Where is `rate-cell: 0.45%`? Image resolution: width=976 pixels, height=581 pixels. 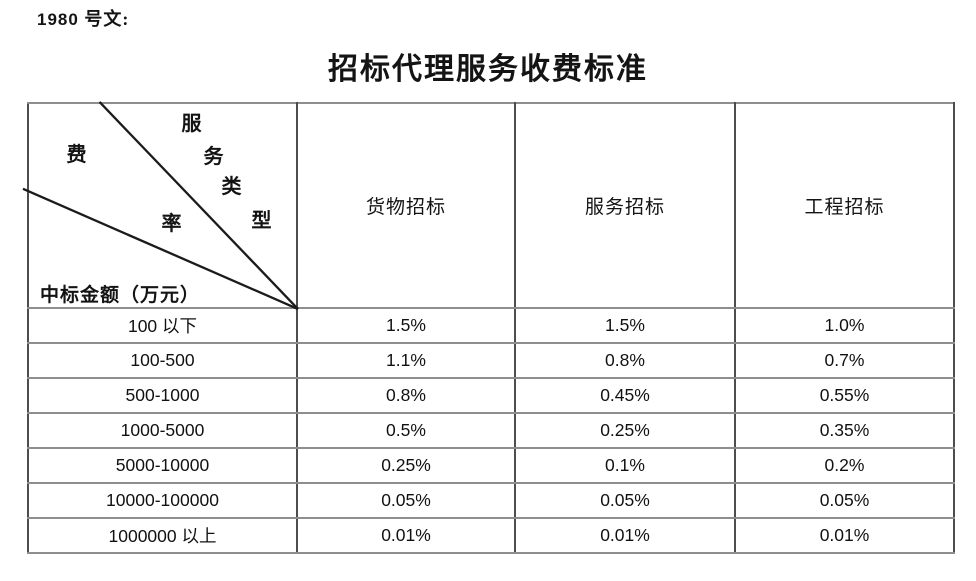 rate-cell: 0.45% is located at coordinates (625, 395).